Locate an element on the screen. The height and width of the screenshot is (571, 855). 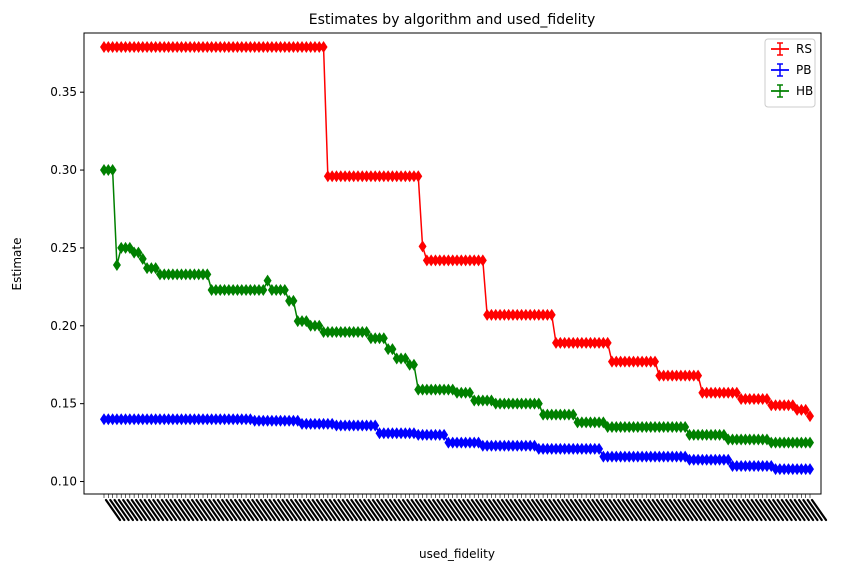
y-tick-label: 0.10 is located at coordinates (63, 482).